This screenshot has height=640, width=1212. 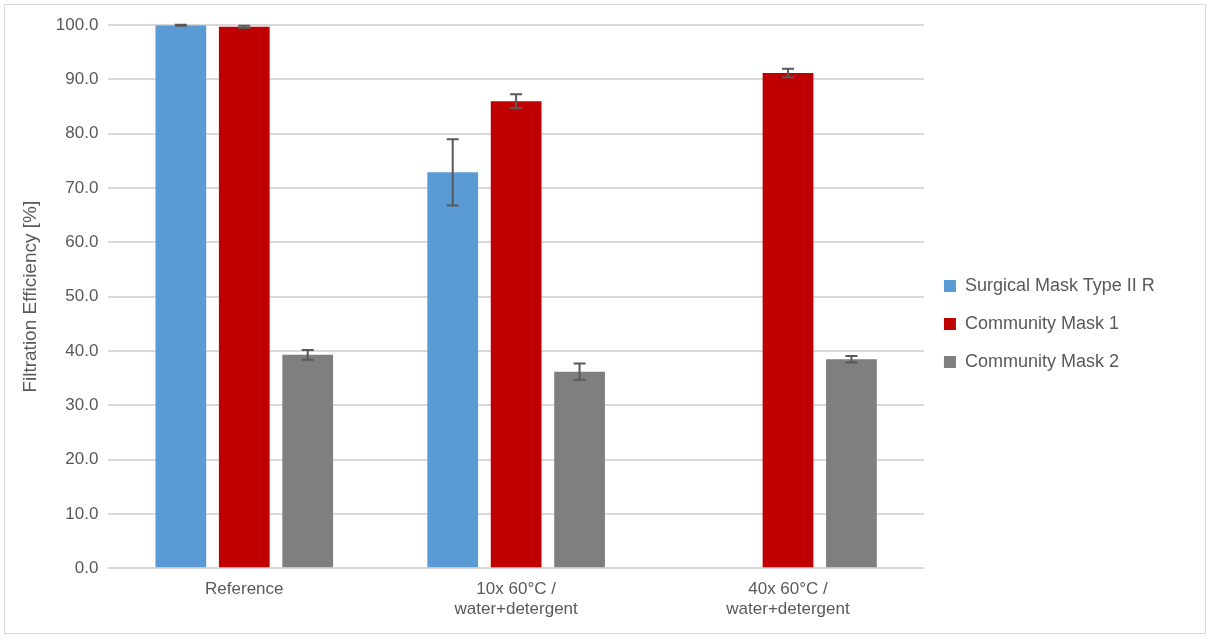 I want to click on y-tick-label: 90.0, so click(x=82, y=79).